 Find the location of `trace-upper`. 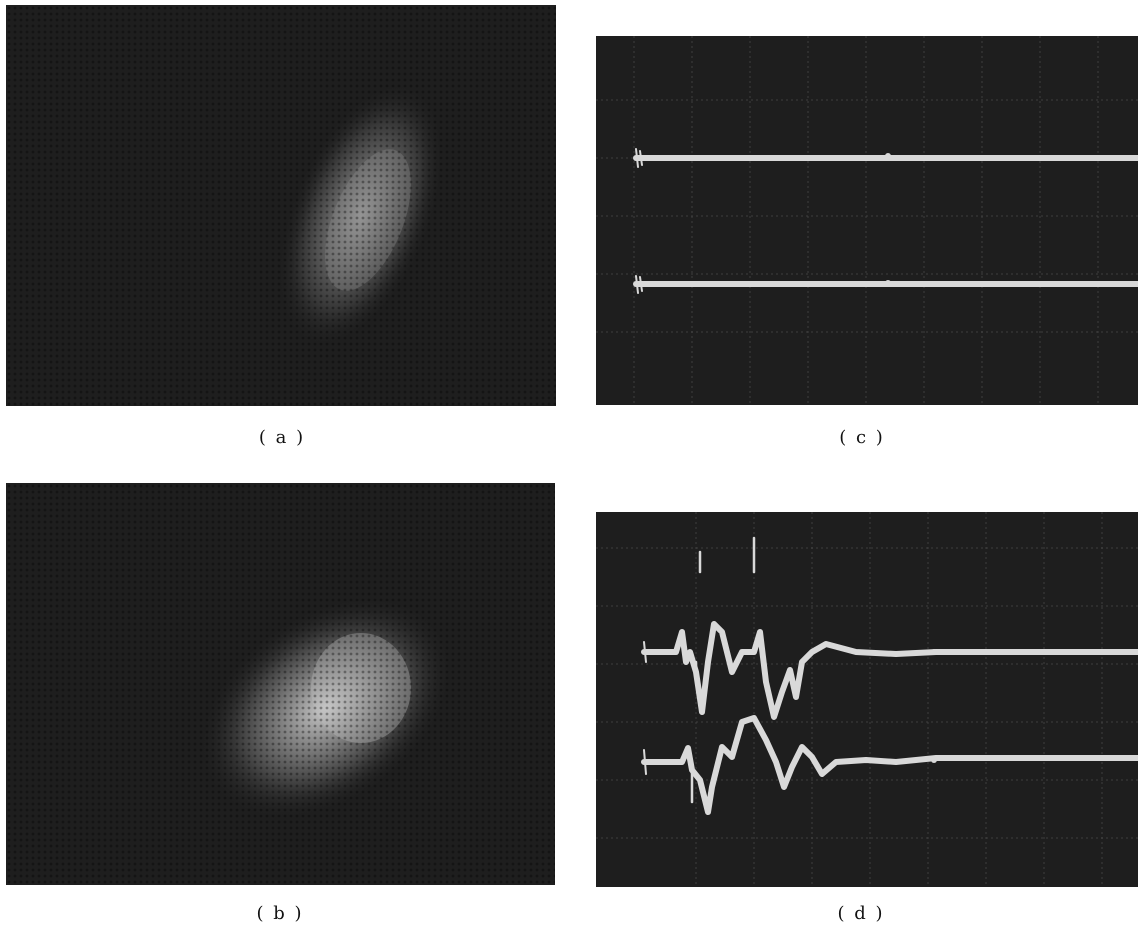

trace-upper is located at coordinates (889, 670).